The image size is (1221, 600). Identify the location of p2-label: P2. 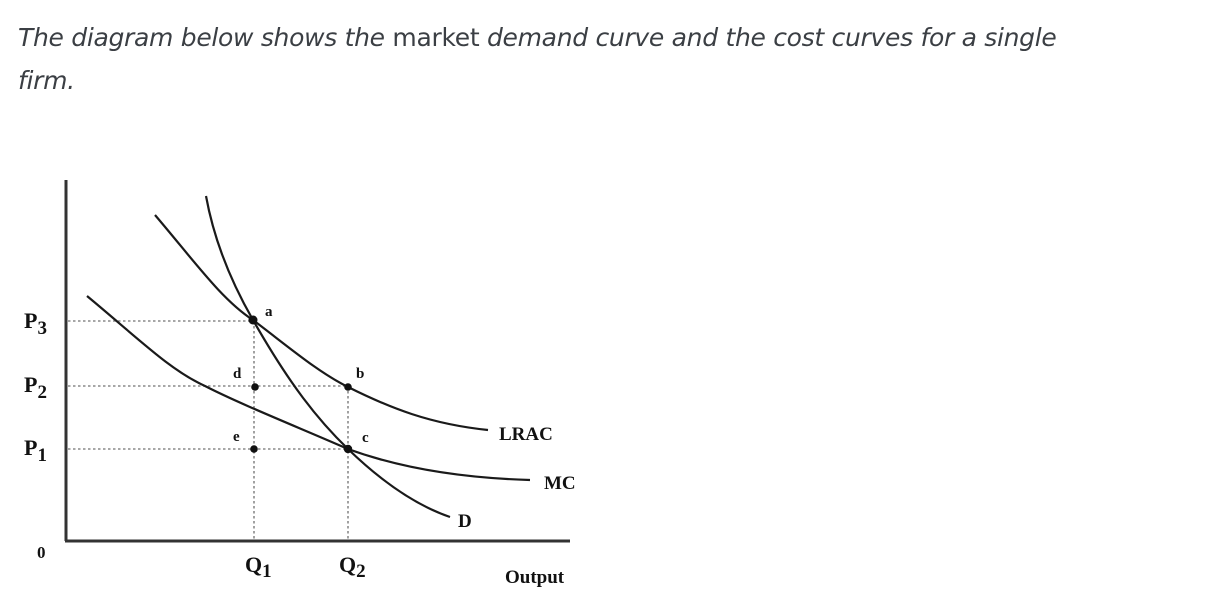
(35, 387).